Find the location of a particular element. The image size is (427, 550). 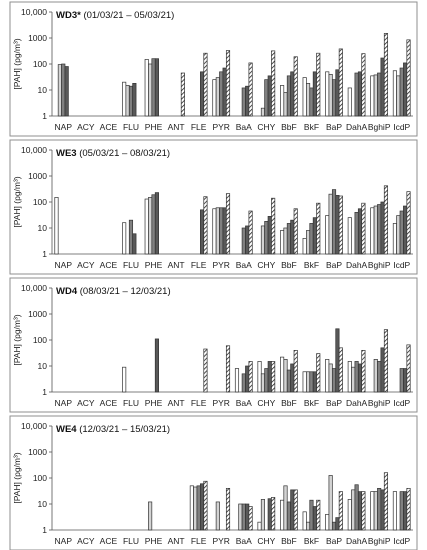

y-tick-label: 100 is located at coordinates (40, 202).